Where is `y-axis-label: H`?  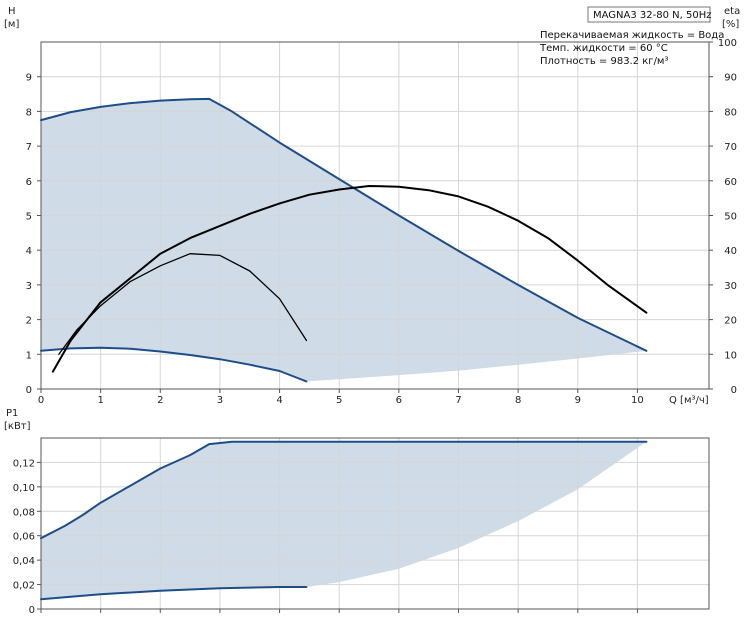
y-axis-label: H is located at coordinates (12, 11).